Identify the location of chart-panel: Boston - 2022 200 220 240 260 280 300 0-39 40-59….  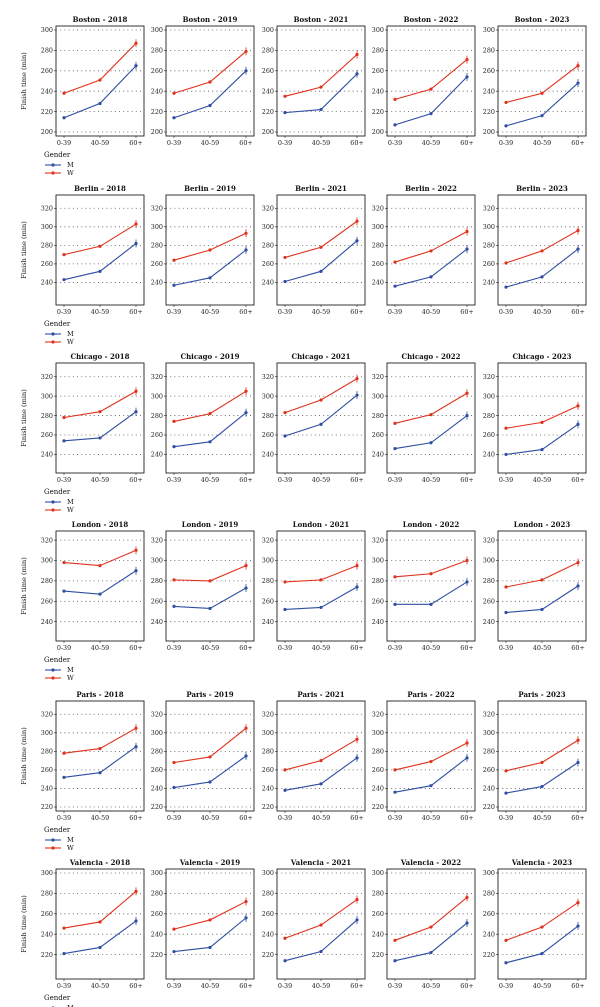
(424, 81).